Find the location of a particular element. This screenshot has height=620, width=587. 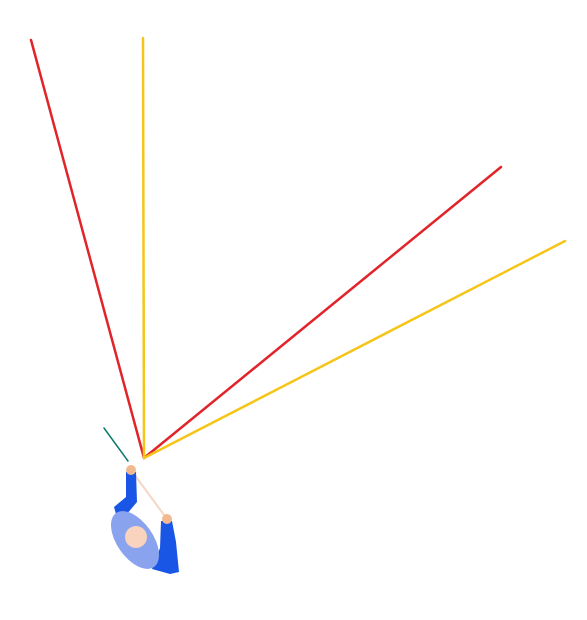

outer-boundary-left-line is located at coordinates (87, 249).